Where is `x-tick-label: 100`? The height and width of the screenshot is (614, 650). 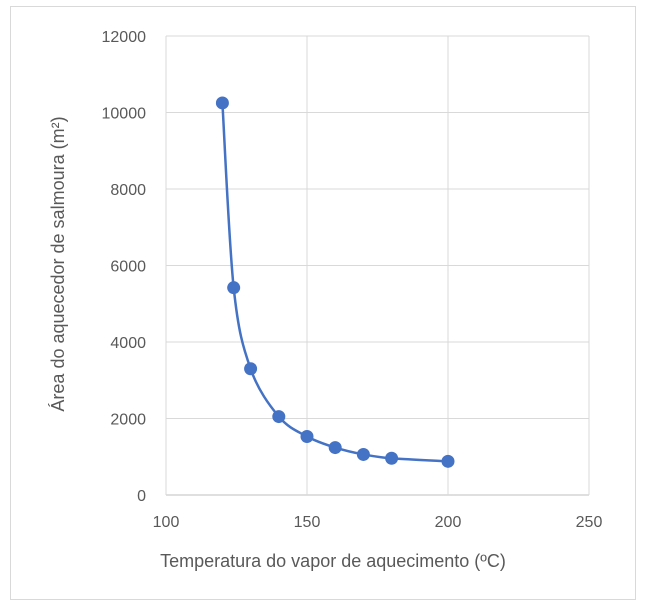
x-tick-label: 100 is located at coordinates (166, 522).